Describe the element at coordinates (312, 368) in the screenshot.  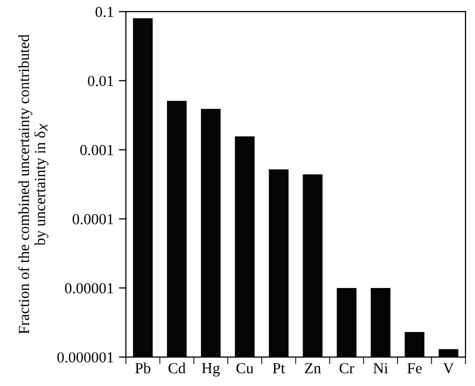
I see `x-tick-label: Zn` at that location.